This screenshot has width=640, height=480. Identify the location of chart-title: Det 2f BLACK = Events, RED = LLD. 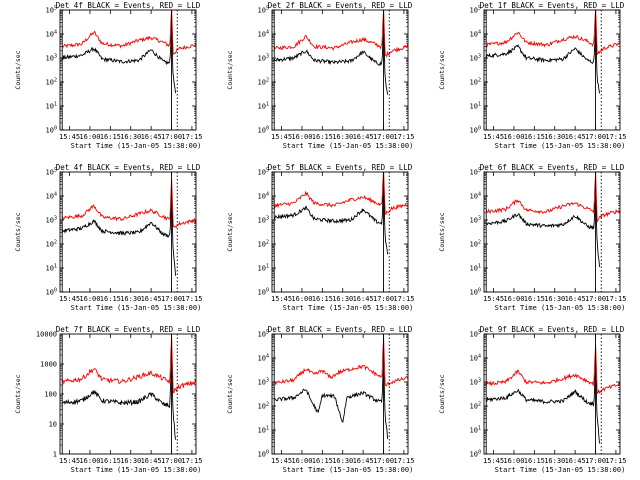
(340, 5).